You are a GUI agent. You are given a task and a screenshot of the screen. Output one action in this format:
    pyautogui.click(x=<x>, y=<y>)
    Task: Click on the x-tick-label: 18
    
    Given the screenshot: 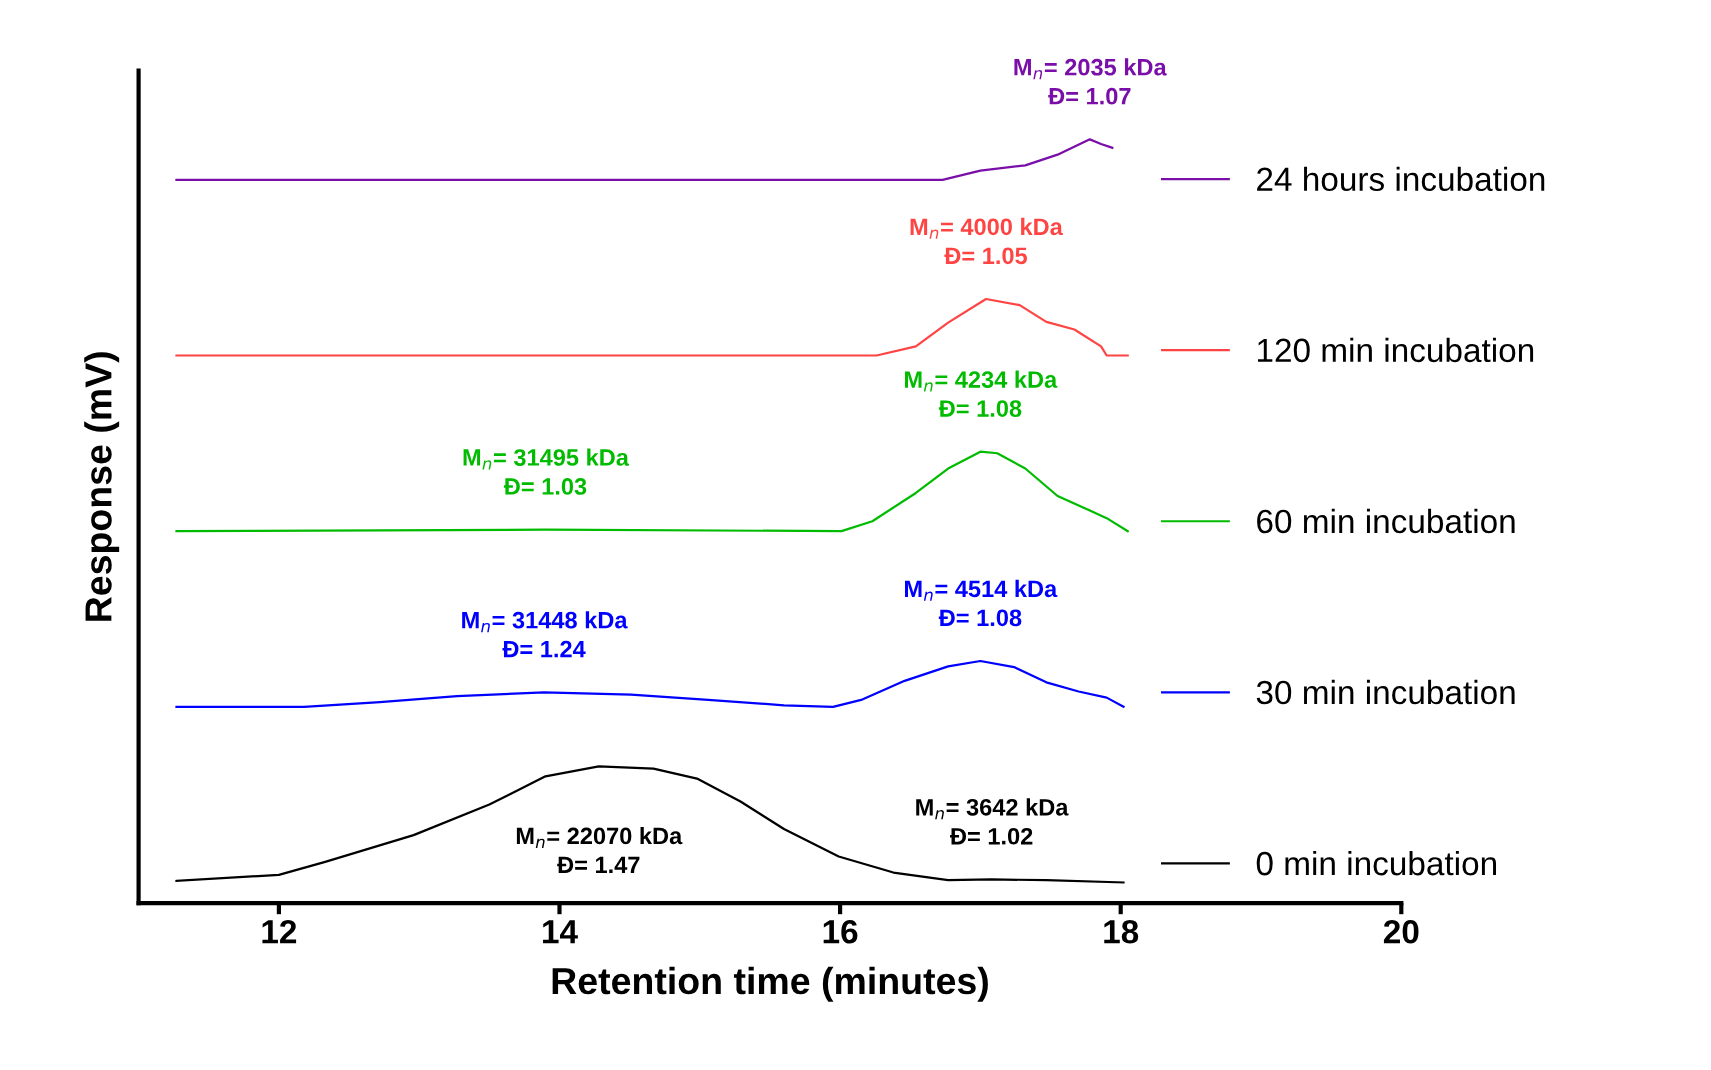 What is the action you would take?
    pyautogui.click(x=1121, y=931)
    